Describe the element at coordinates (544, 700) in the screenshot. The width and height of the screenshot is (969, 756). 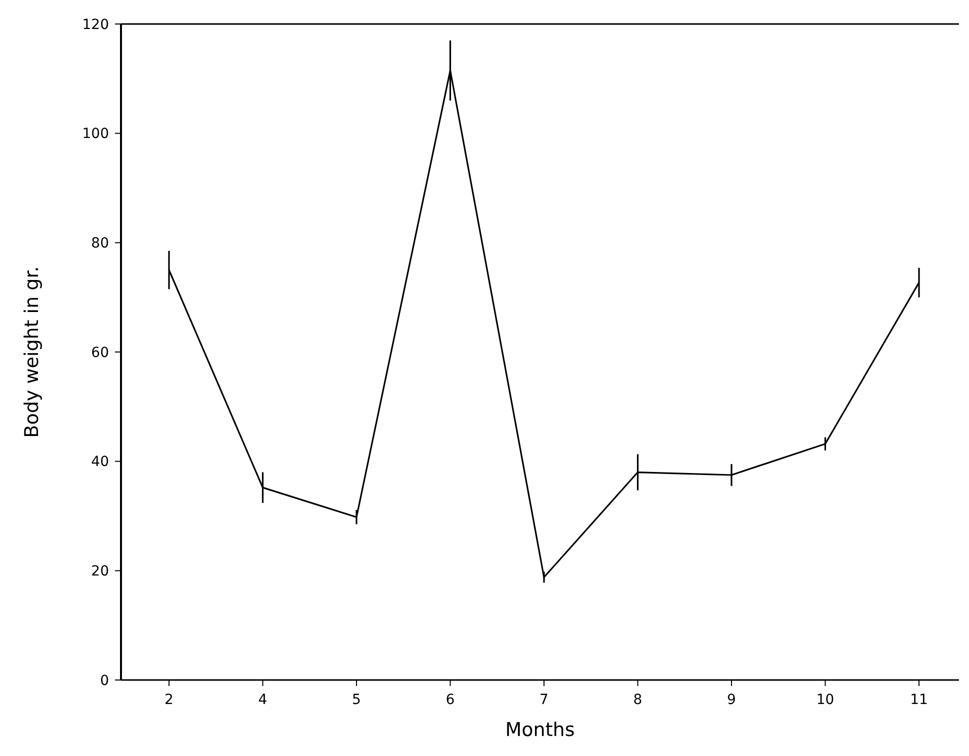
I see `x-tick-label: 7` at that location.